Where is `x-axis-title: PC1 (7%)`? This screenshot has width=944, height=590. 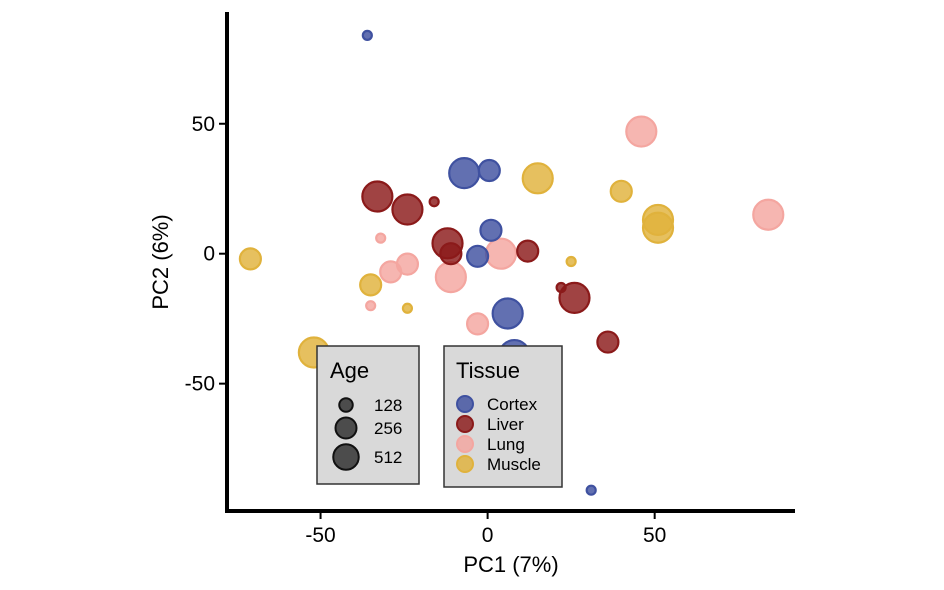 x-axis-title: PC1 (7%) is located at coordinates (510, 564).